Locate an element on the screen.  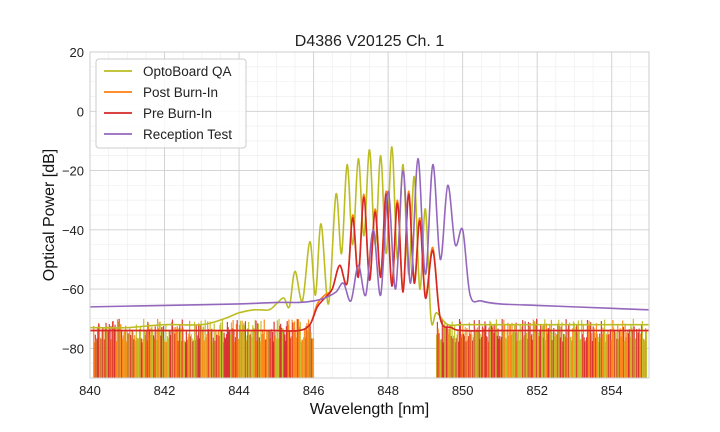
noise-floor-spikes is located at coordinates (370, 348).